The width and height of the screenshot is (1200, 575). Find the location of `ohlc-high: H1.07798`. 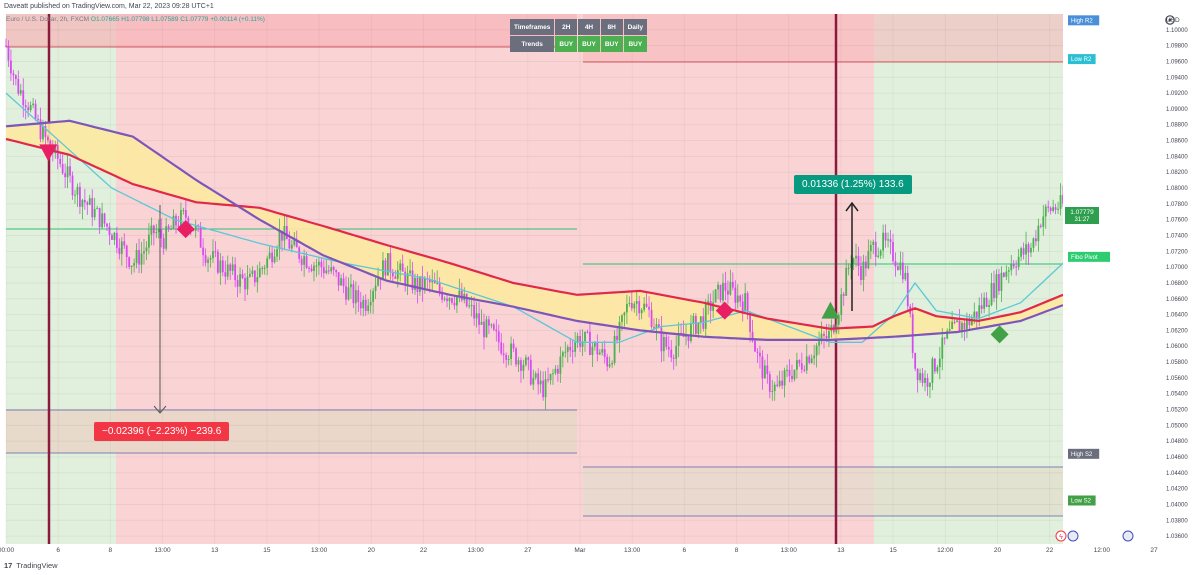

ohlc-high: H1.07798 is located at coordinates (135, 19).